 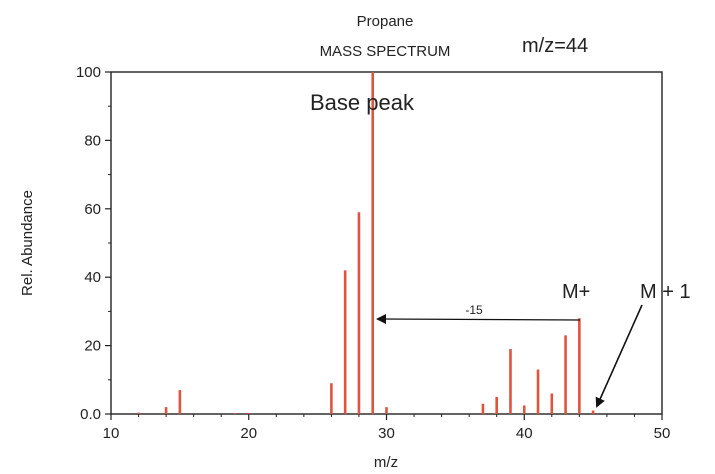 What do you see at coordinates (478, 319) in the screenshot?
I see `loss-arrow` at bounding box center [478, 319].